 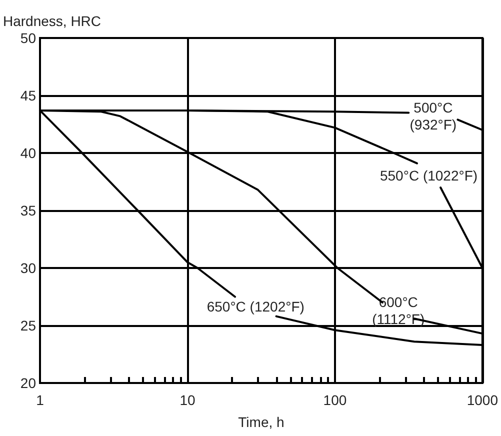 I want to click on series-label: 650°C (1202°F), so click(x=255, y=306).